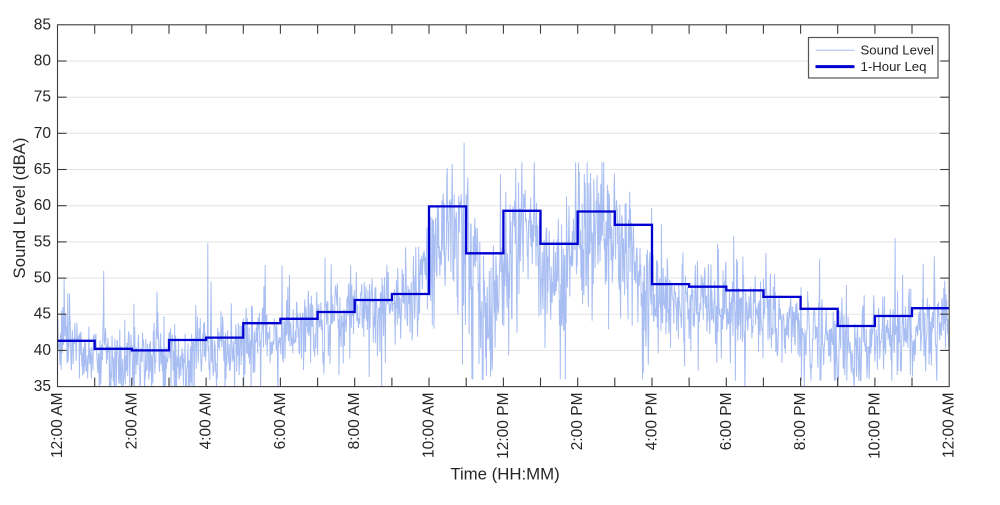 Image resolution: width=1000 pixels, height=505 pixels. I want to click on svg-text: Time (HH:MM), so click(504, 474).